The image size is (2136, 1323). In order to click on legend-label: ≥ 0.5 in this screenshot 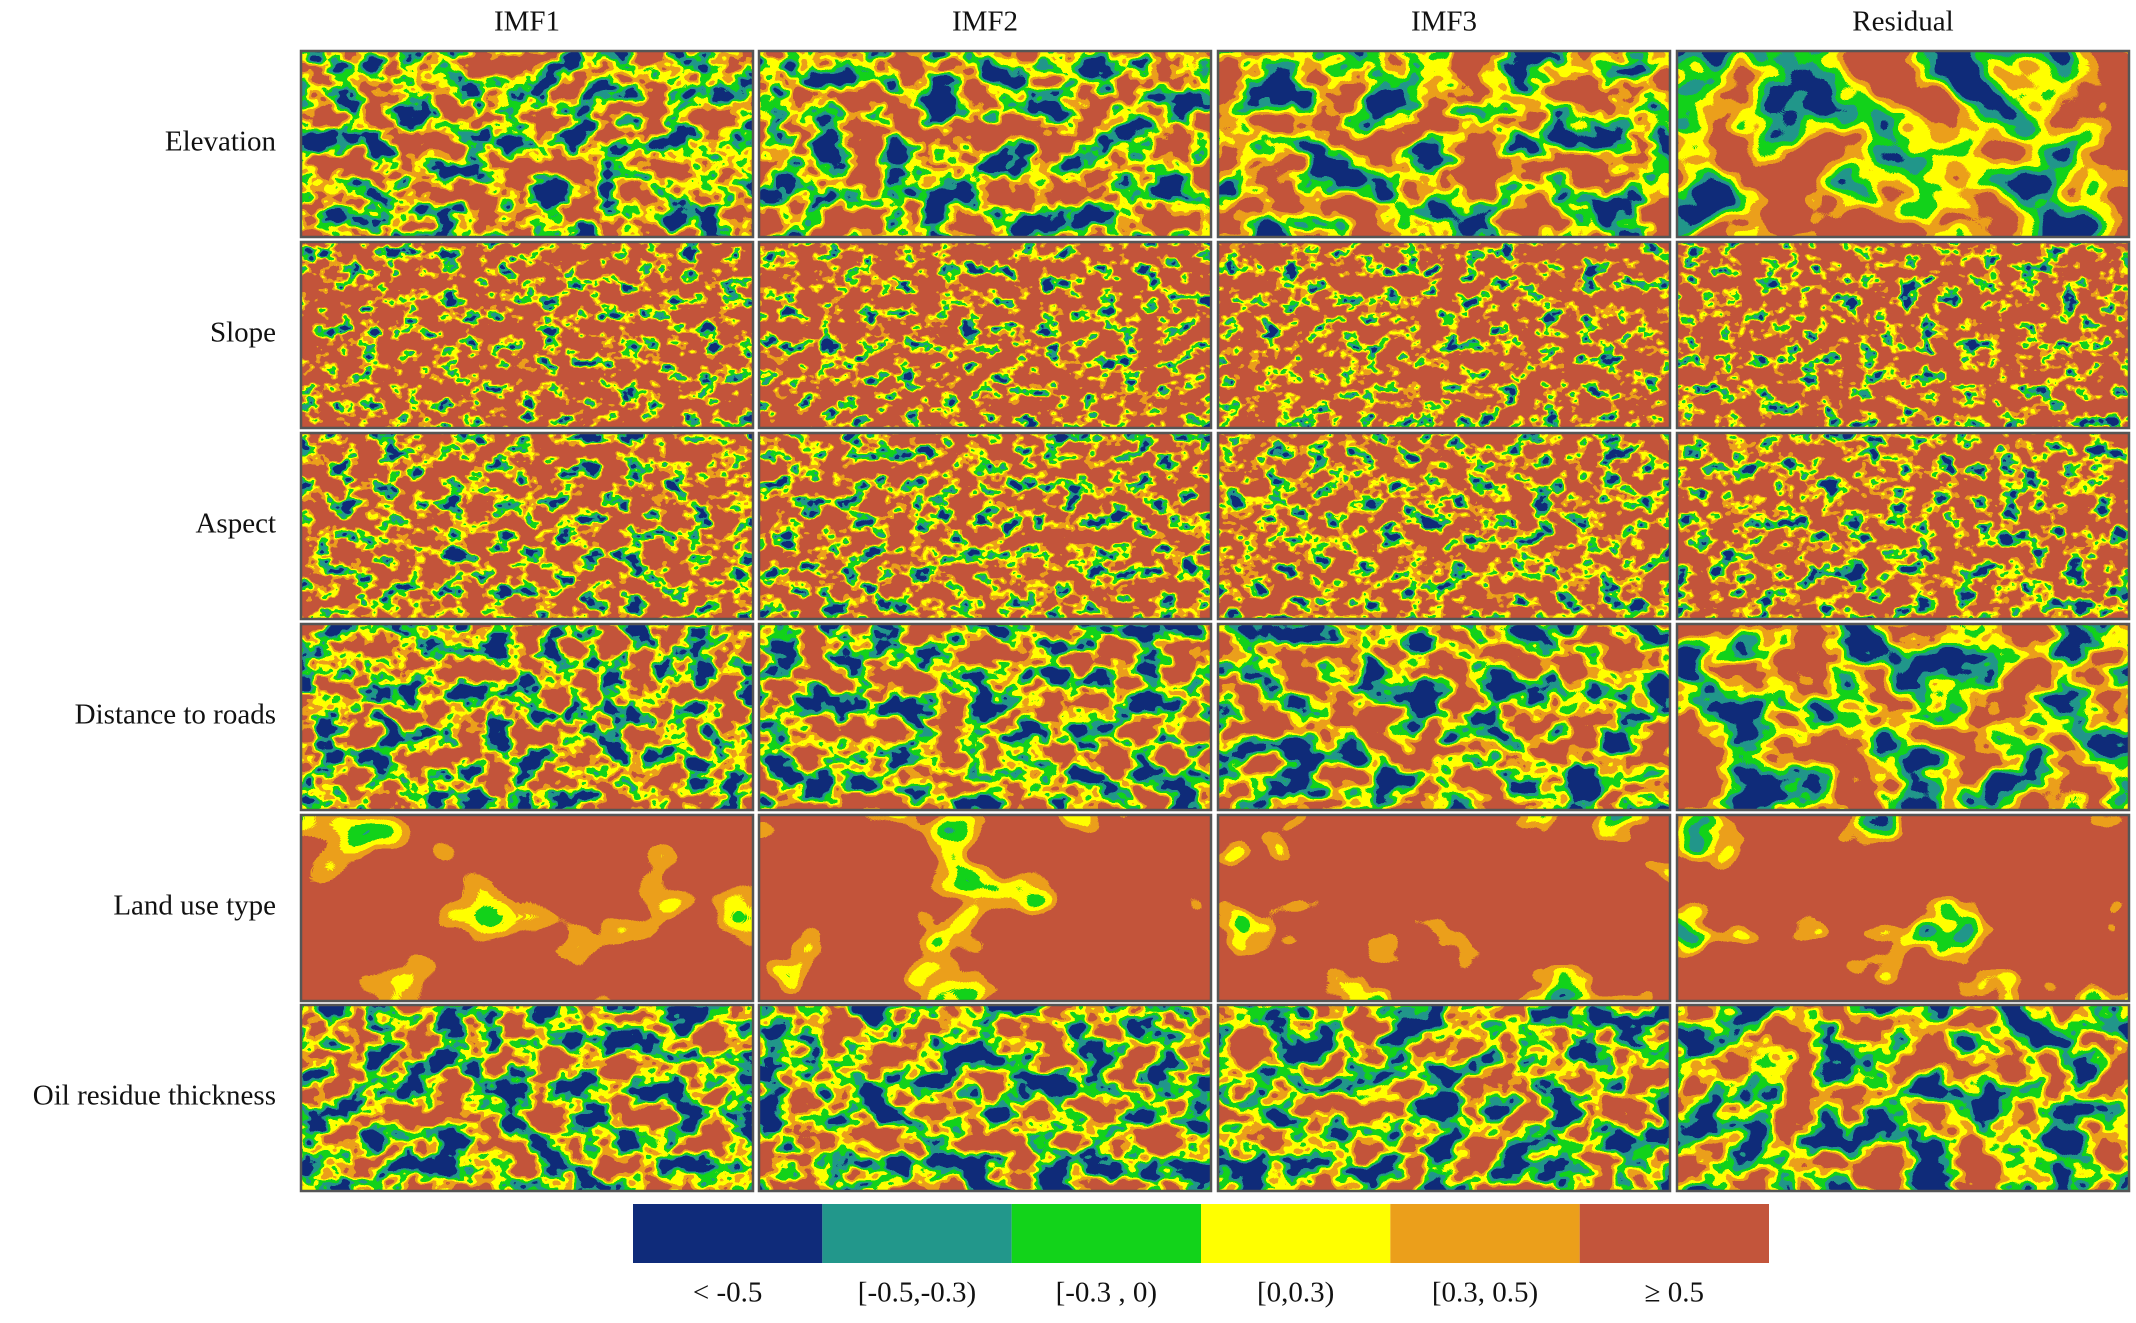, I will do `click(1674, 1293)`.